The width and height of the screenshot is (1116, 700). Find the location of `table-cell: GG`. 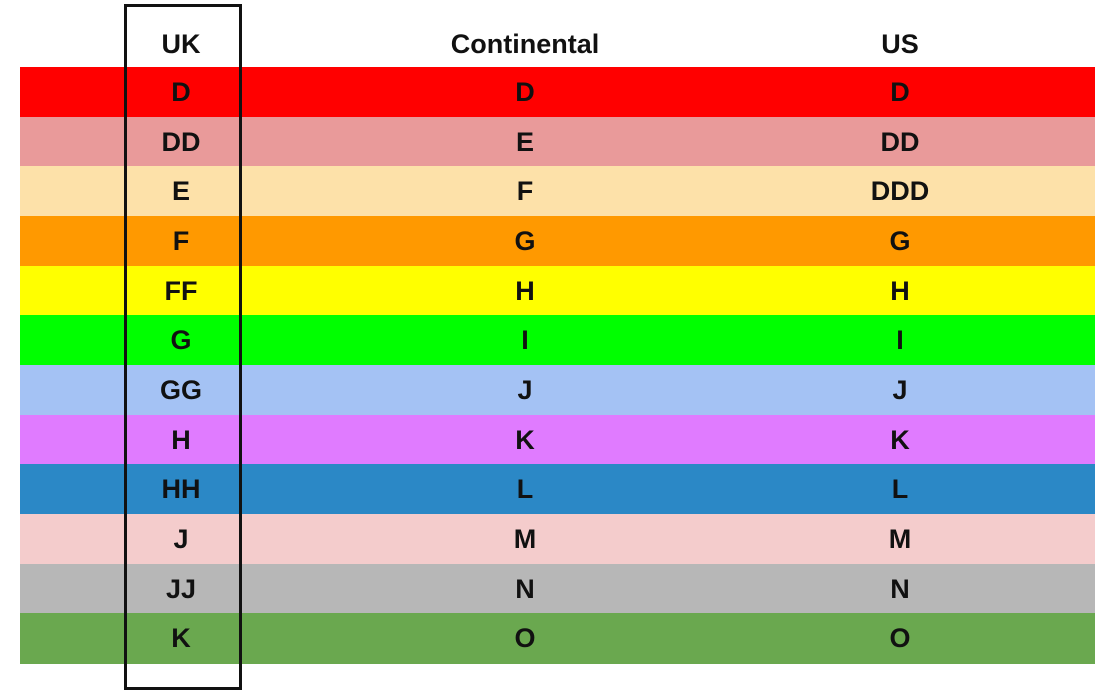

table-cell: GG is located at coordinates (180, 389).